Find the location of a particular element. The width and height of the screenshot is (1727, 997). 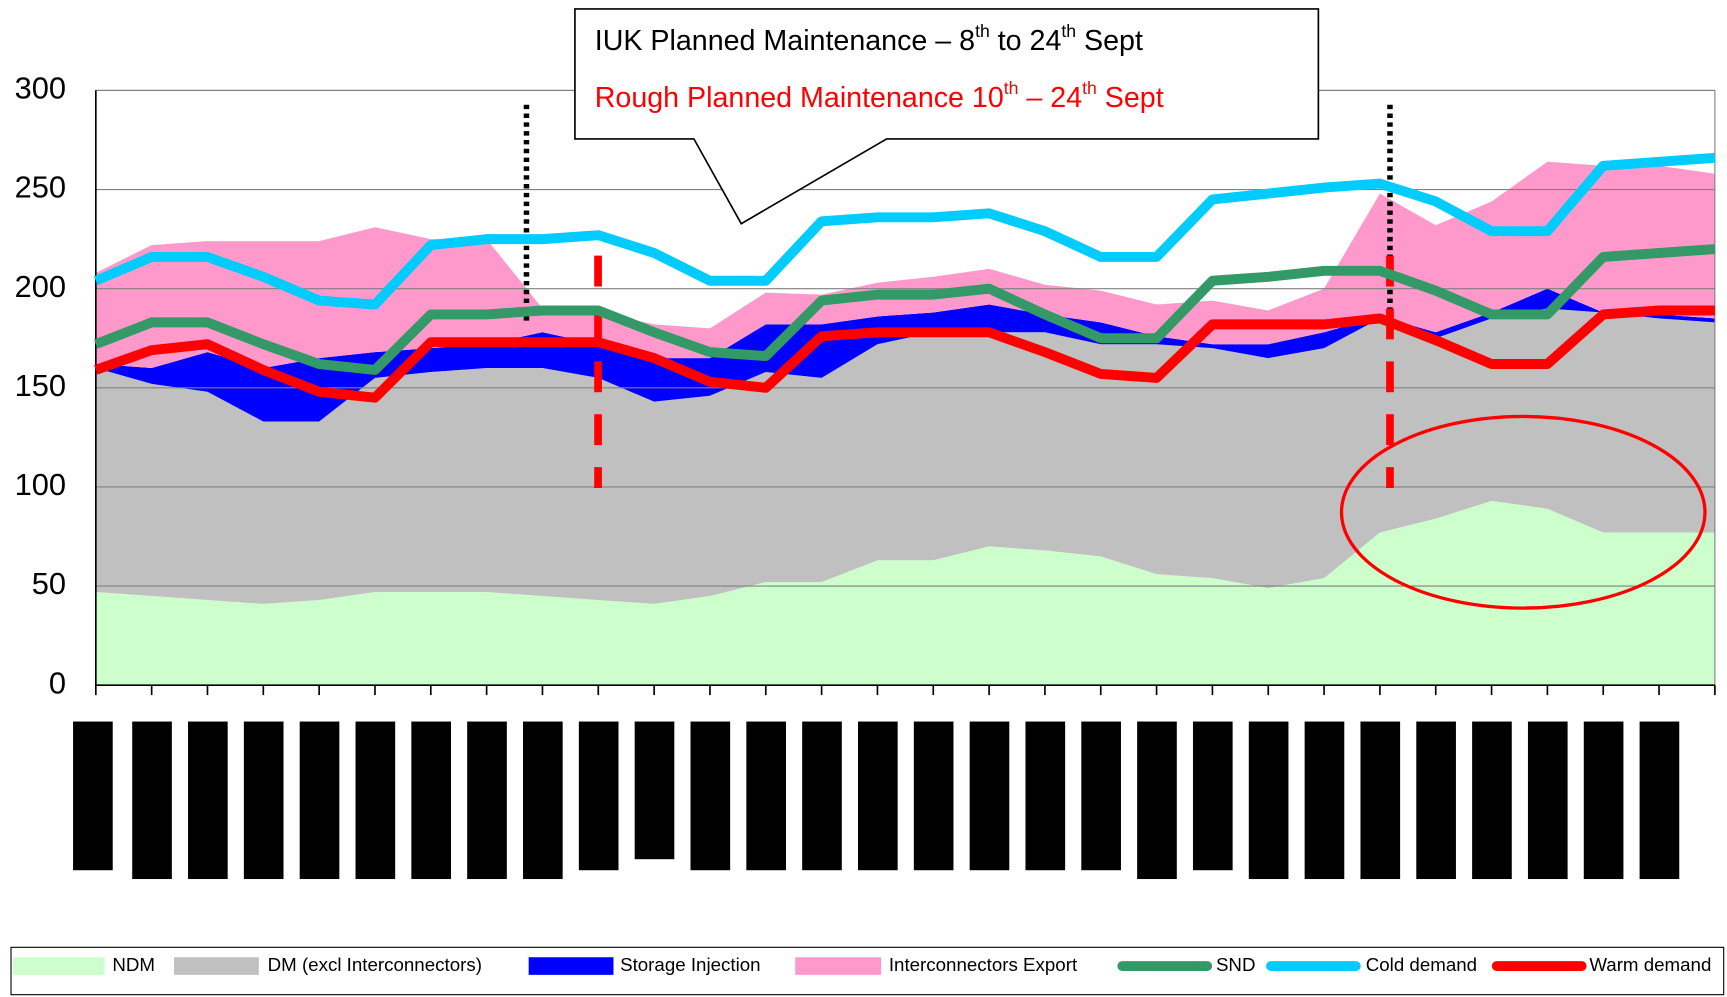

legend-label: Warm demand is located at coordinates (1650, 964).